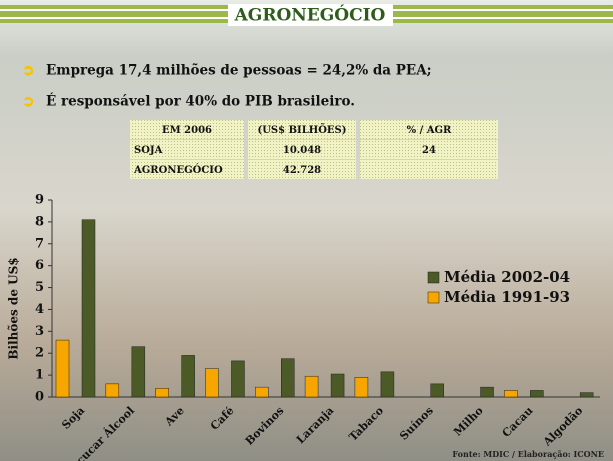 This screenshot has height=461, width=613. What do you see at coordinates (507, 277) in the screenshot?
I see `legend-label: Média 2002-04` at bounding box center [507, 277].